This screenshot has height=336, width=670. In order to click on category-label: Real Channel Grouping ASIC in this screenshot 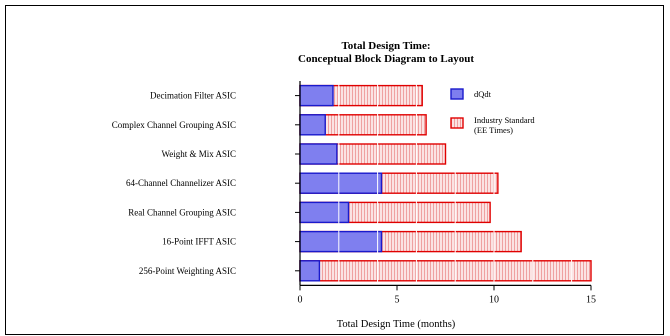, I will do `click(182, 212)`.